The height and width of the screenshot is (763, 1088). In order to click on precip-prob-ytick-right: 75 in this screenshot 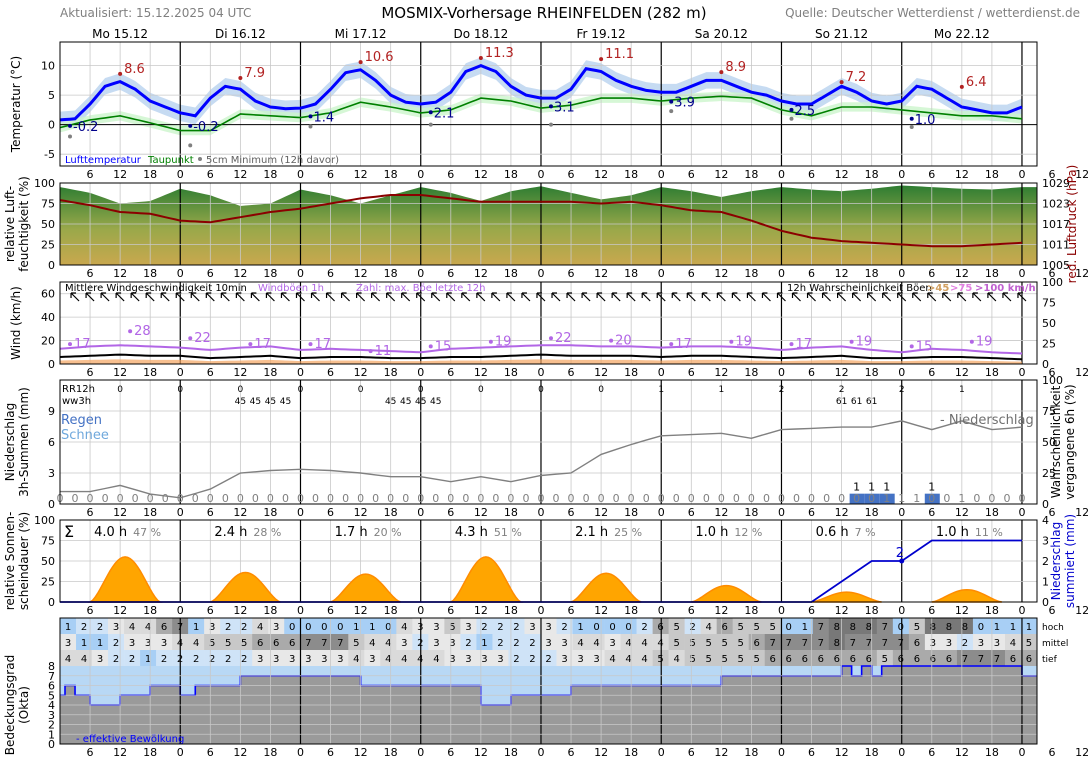, I will do `click(1049, 411)`.